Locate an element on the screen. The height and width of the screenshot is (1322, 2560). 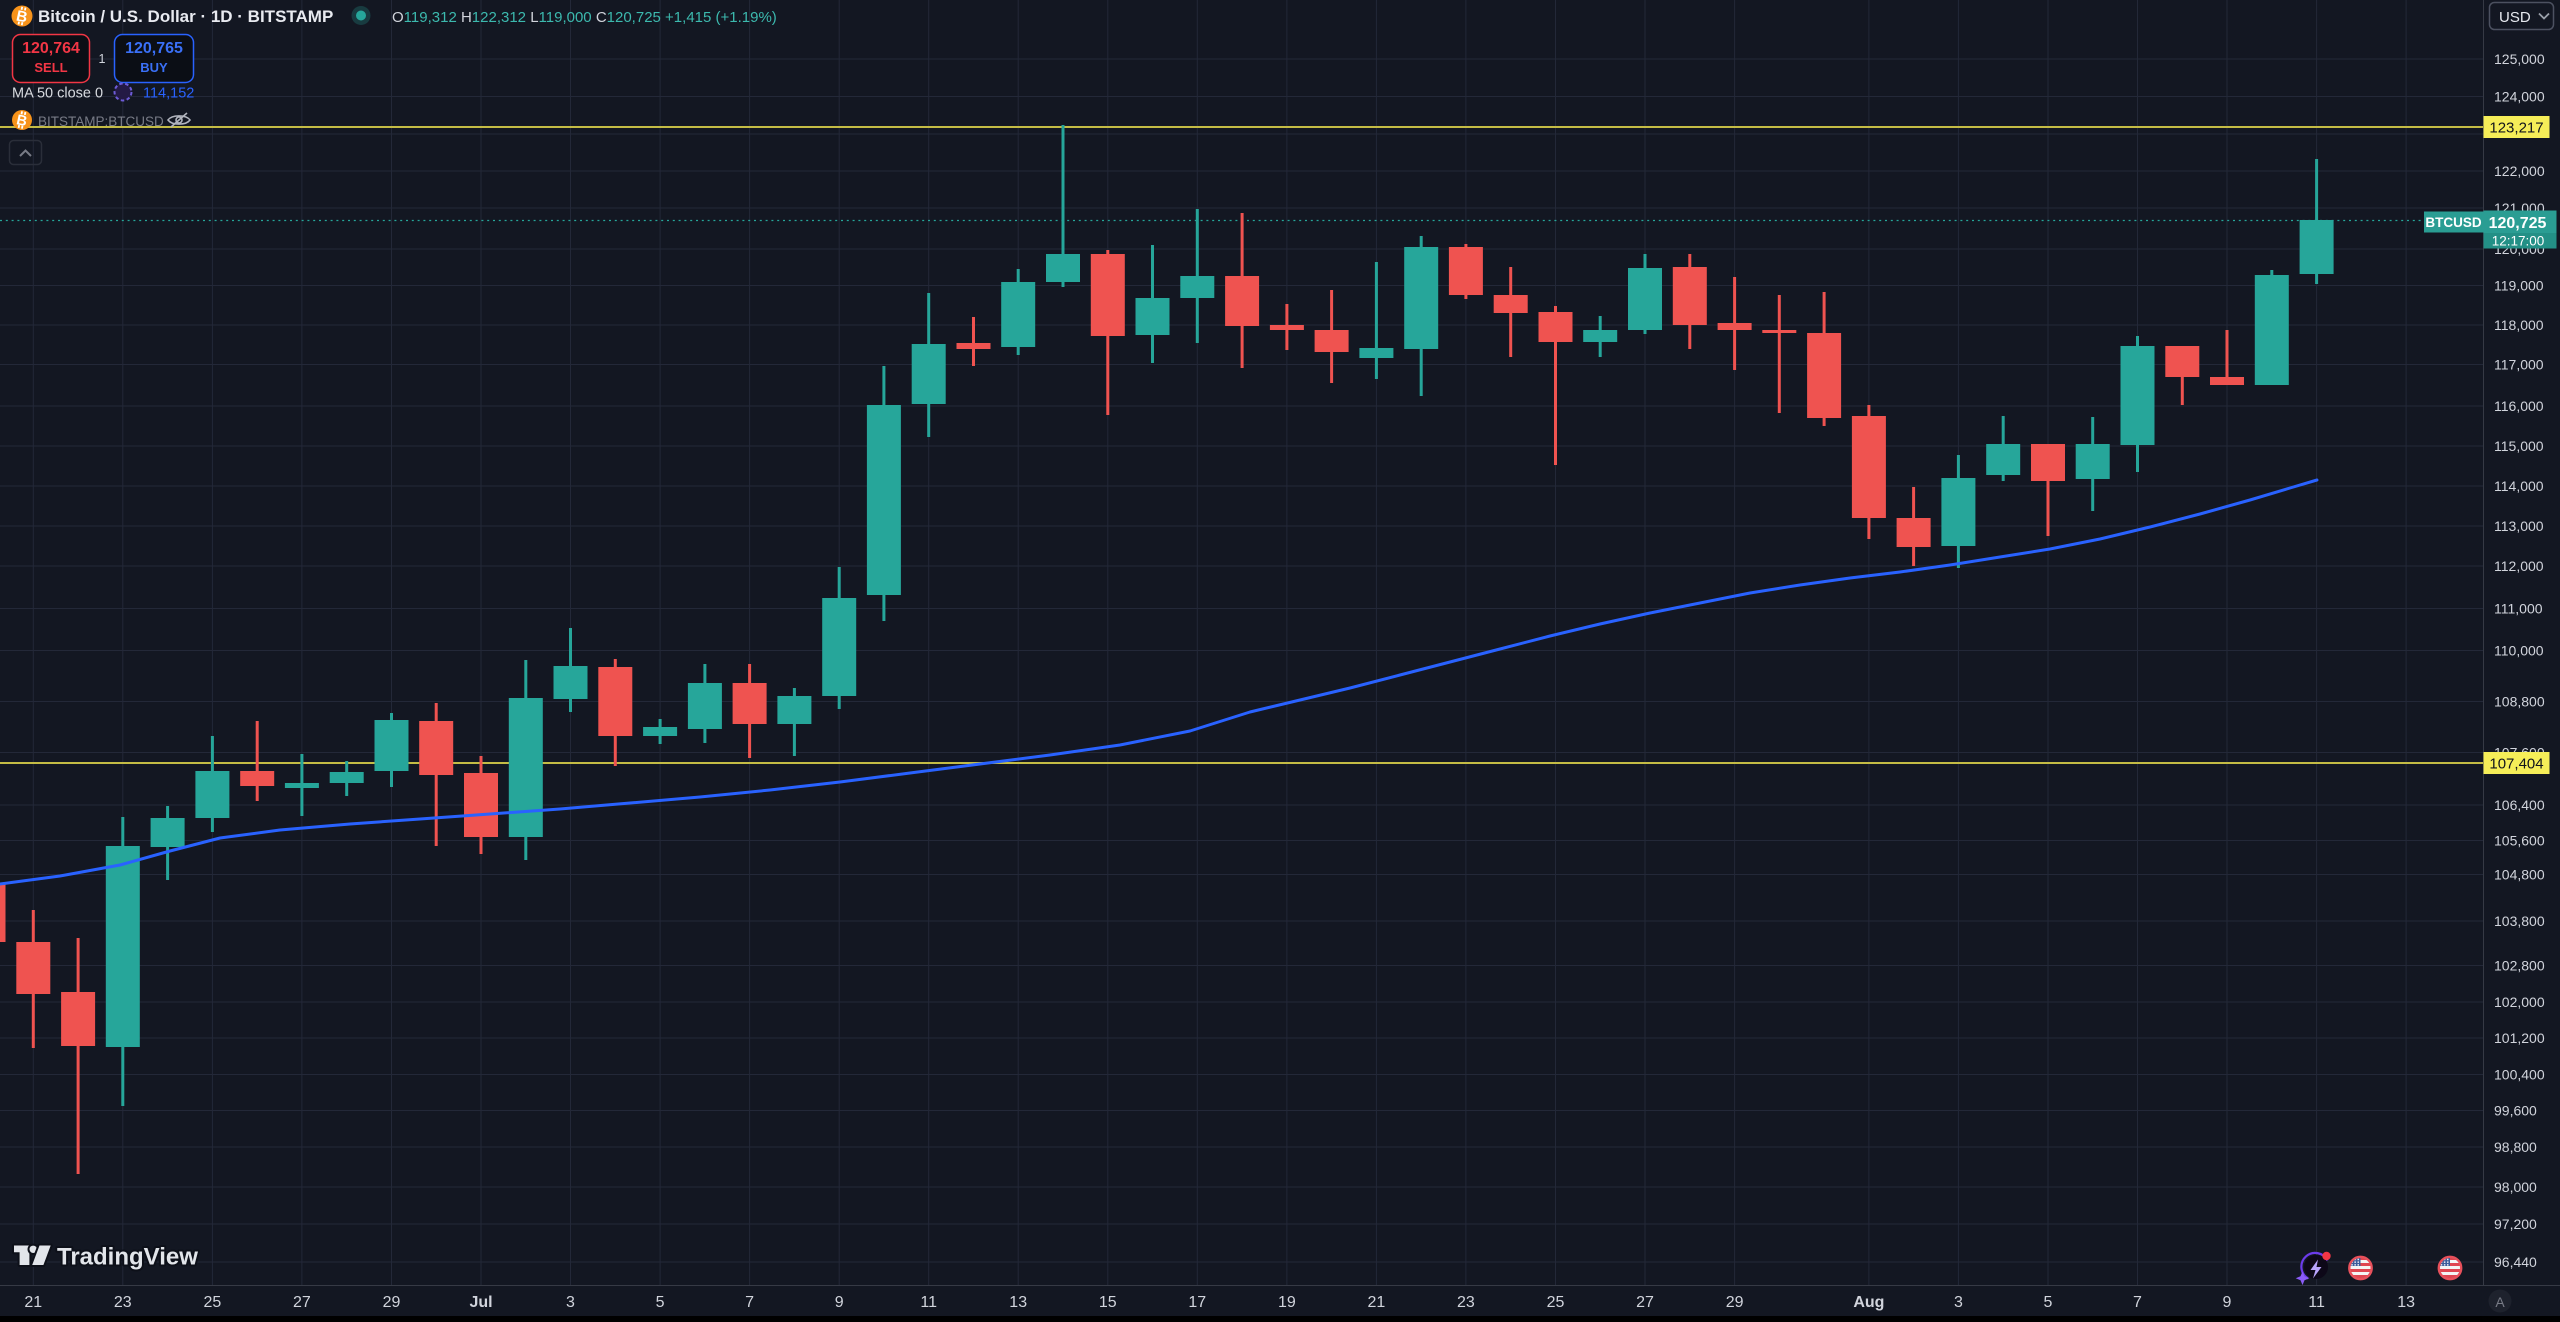
svg-text: 15 is located at coordinates (1108, 1302).